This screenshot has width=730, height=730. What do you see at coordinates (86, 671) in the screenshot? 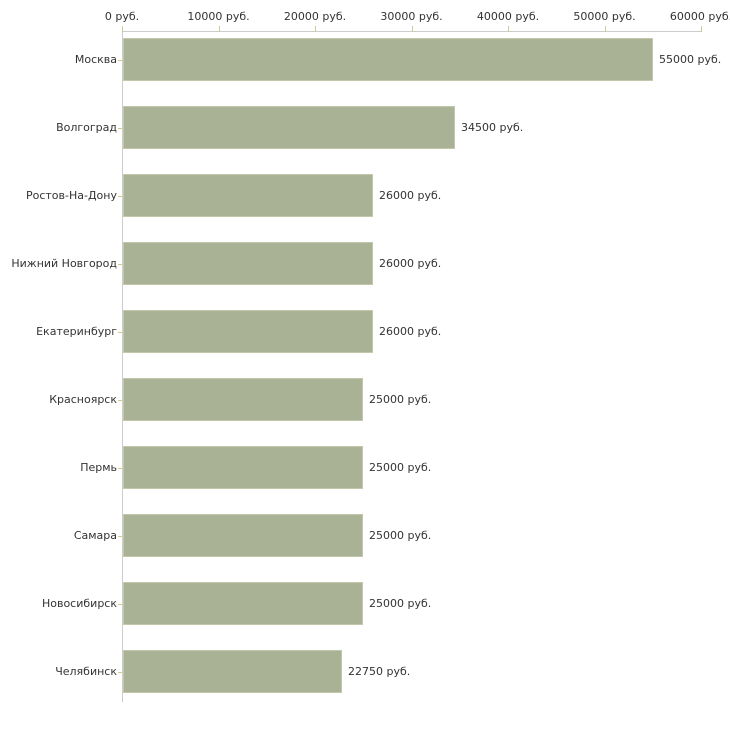
I see `category-label: Челябинск` at bounding box center [86, 671].